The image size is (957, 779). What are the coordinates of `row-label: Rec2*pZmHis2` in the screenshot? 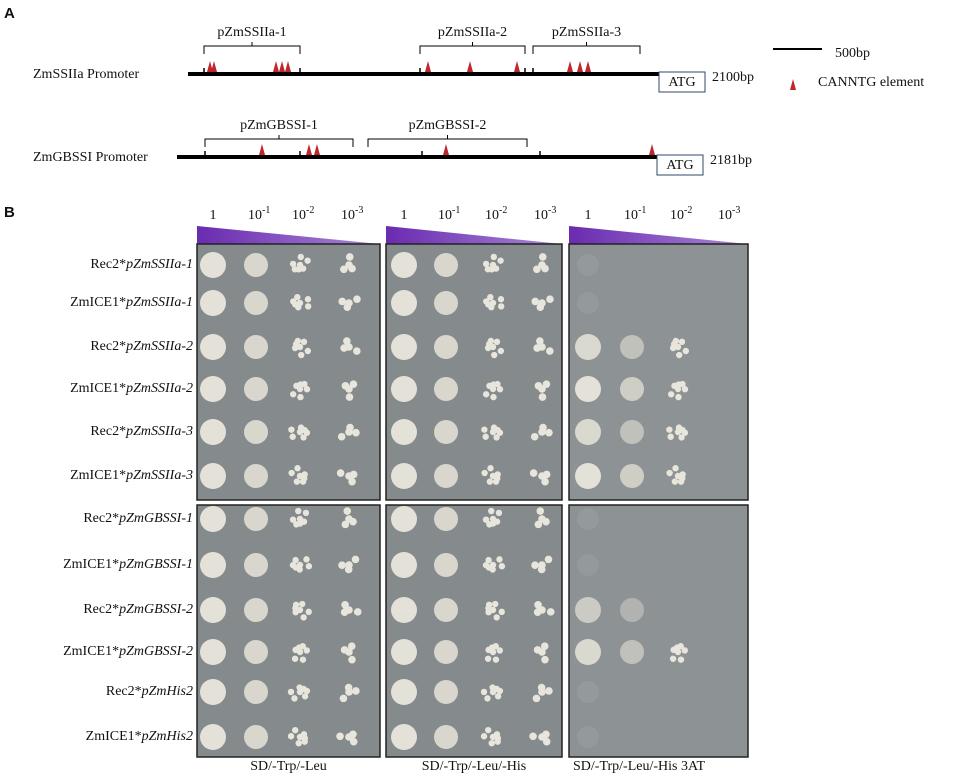 It's located at (149, 691).